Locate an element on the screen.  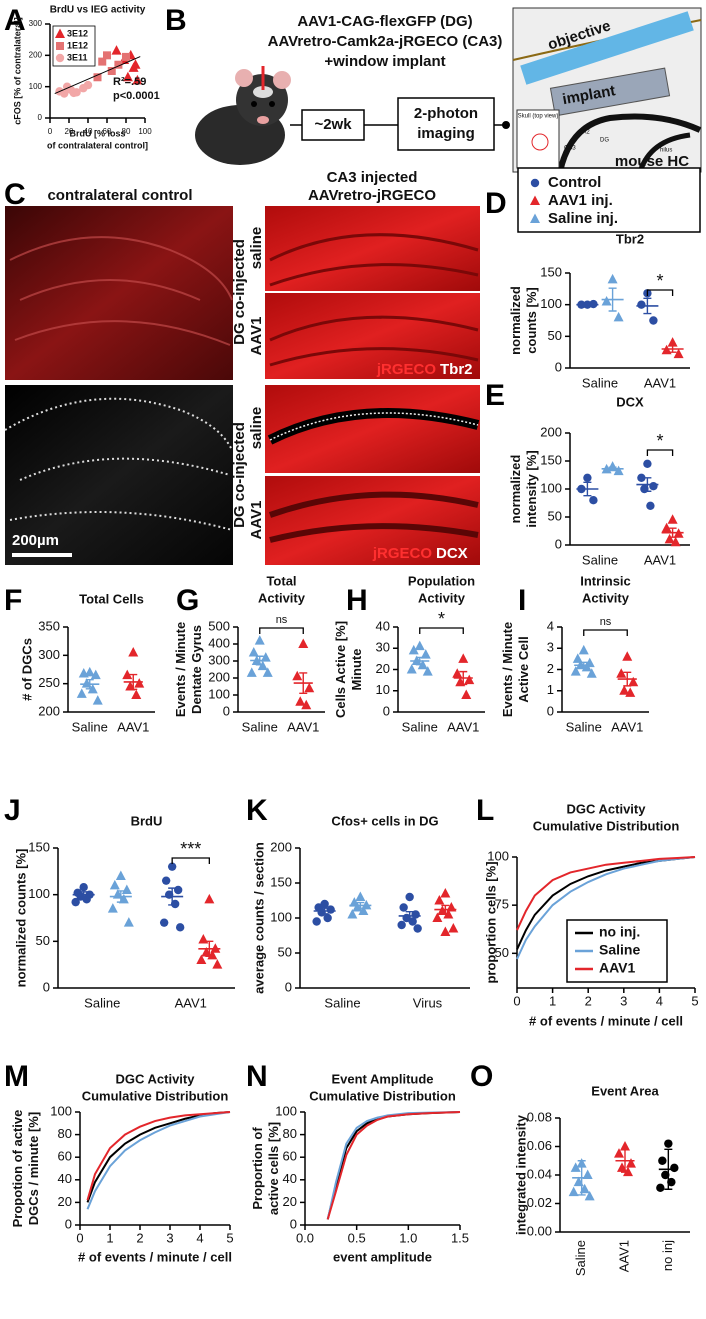
area-label: CA3 is located at coordinates (570, 149).